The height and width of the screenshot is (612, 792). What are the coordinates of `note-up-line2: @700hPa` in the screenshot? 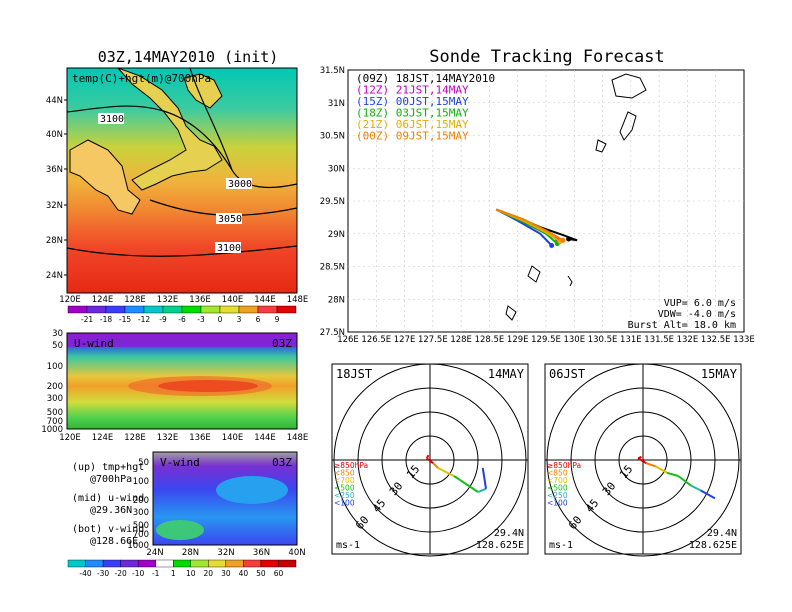 It's located at (111, 479).